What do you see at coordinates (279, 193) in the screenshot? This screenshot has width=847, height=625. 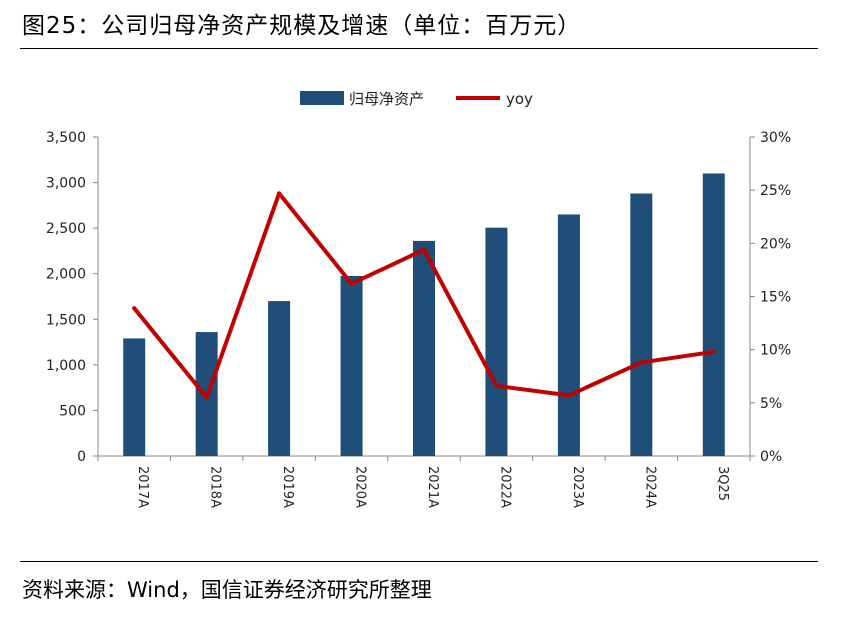 I see `yoy-point-2019A` at bounding box center [279, 193].